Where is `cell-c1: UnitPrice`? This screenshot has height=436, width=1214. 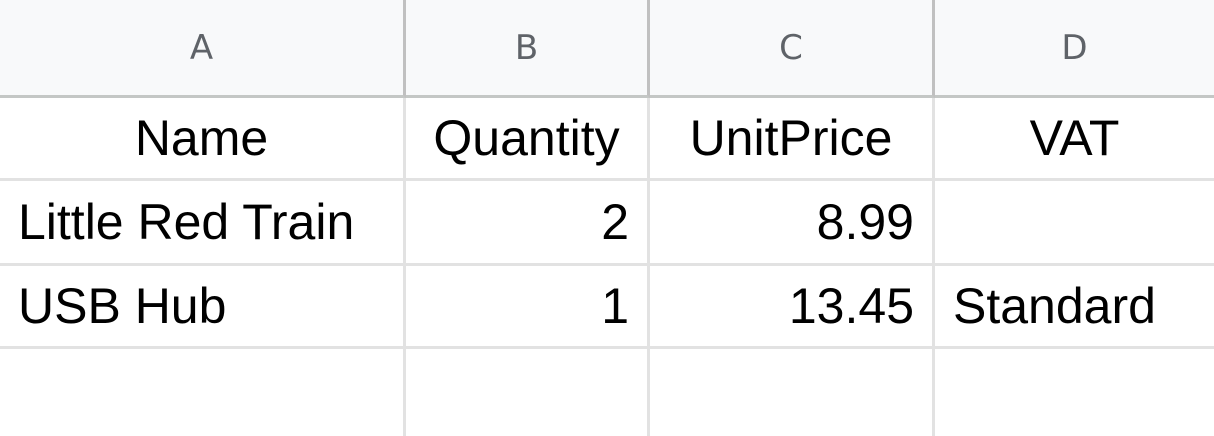 cell-c1: UnitPrice is located at coordinates (792, 139).